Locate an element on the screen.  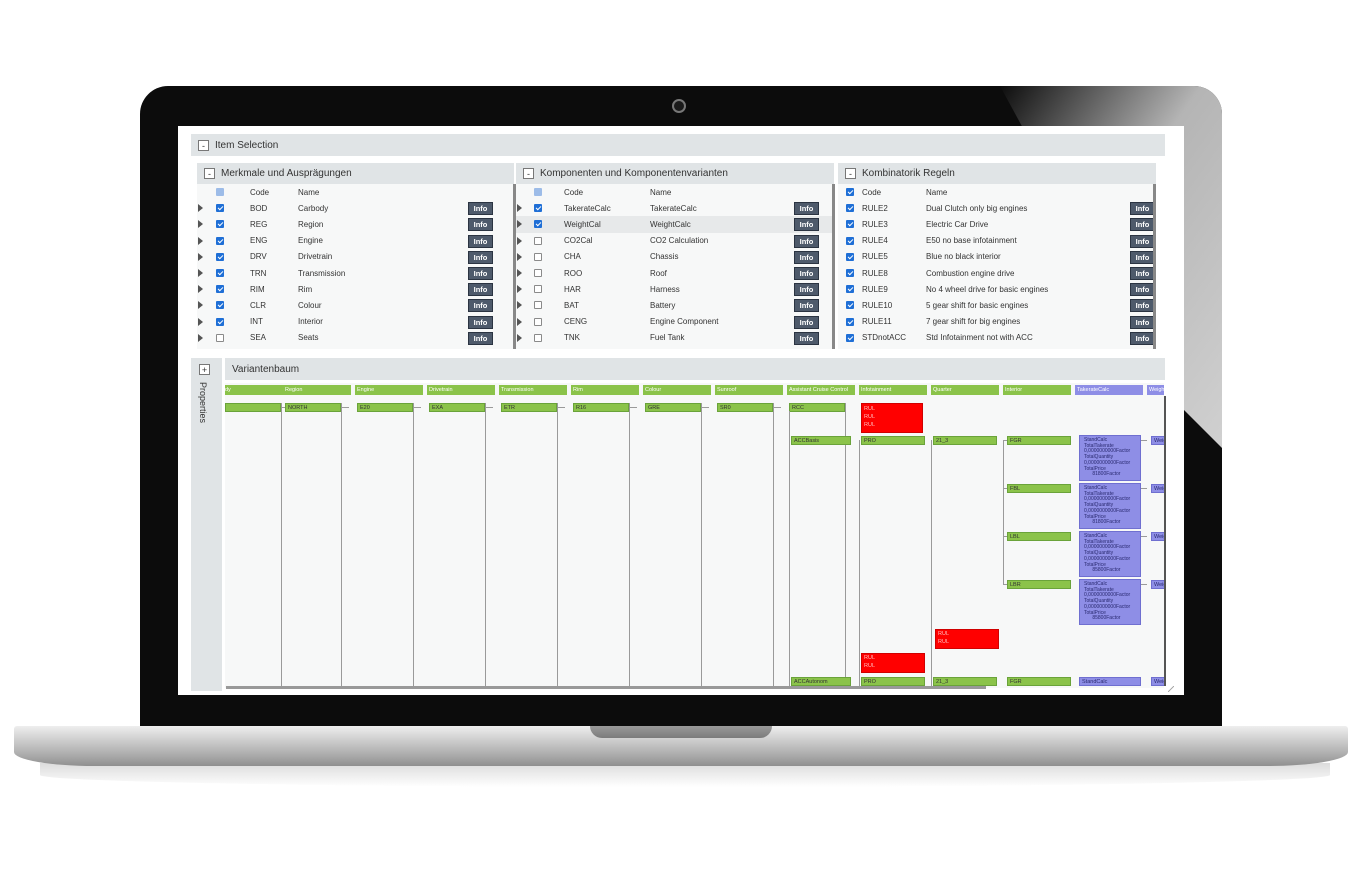
table-row: WeightCal WeightCalc Info is located at coordinates (675, 224).